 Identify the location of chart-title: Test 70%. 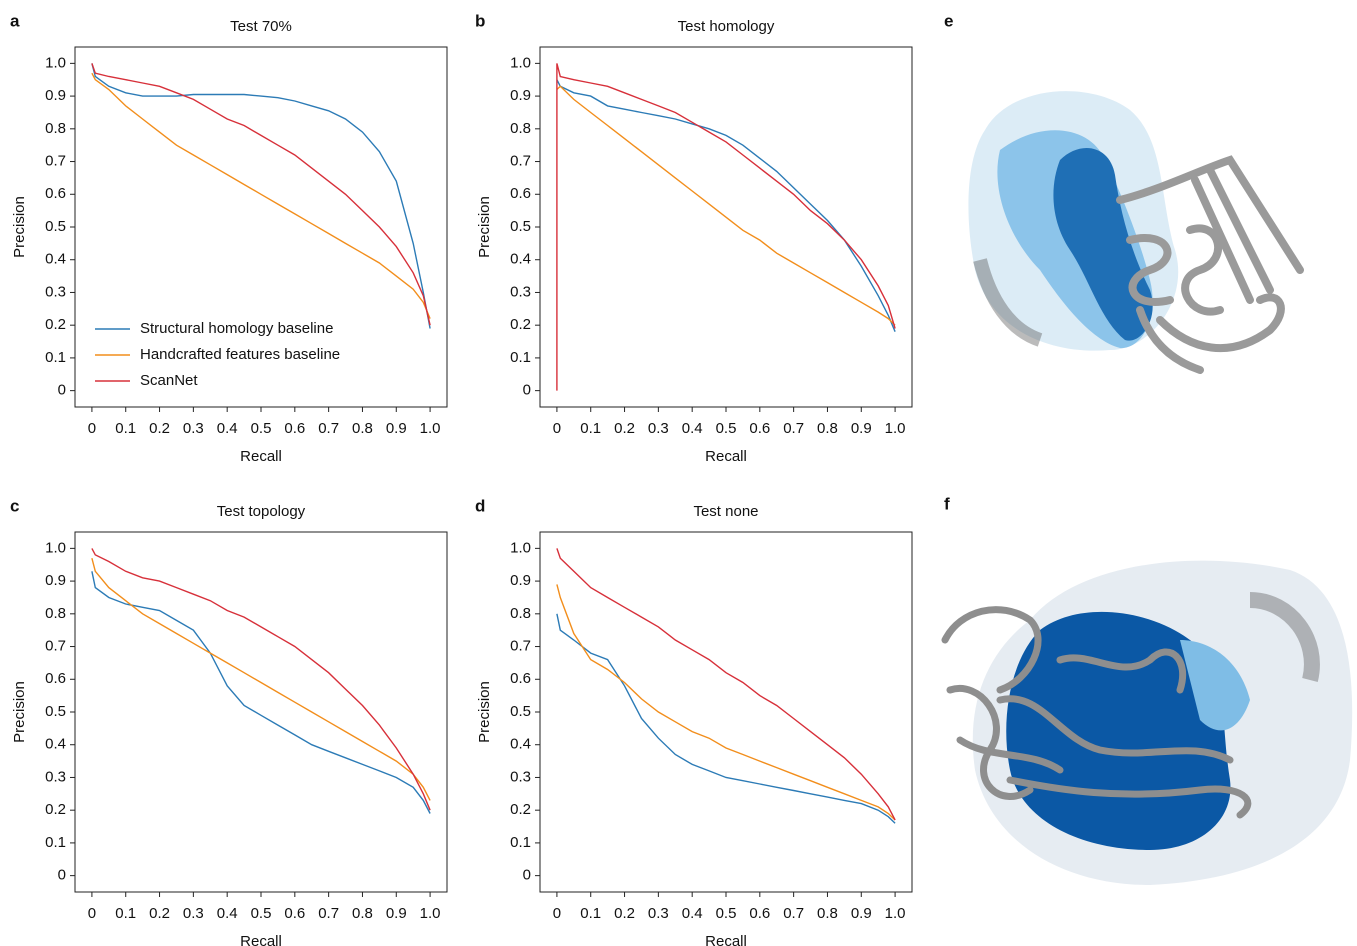
(261, 26).